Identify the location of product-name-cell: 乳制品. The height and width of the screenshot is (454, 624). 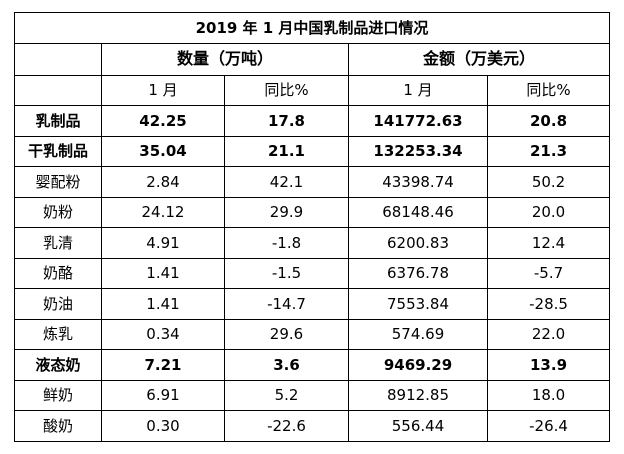
(58, 121).